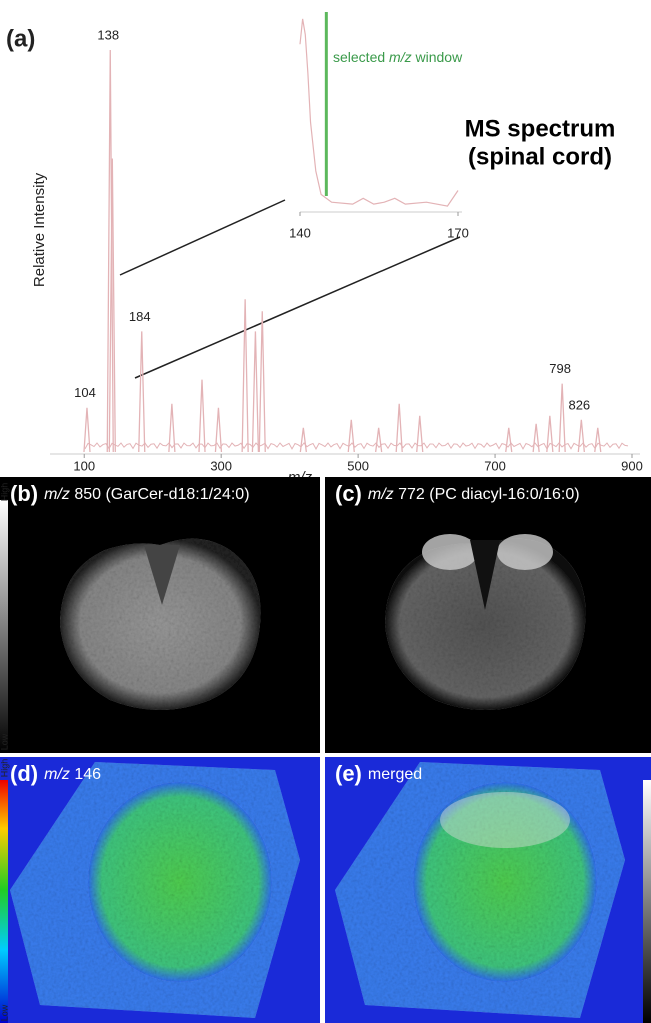 The image size is (651, 1023). I want to click on peak-label: 184, so click(140, 316).